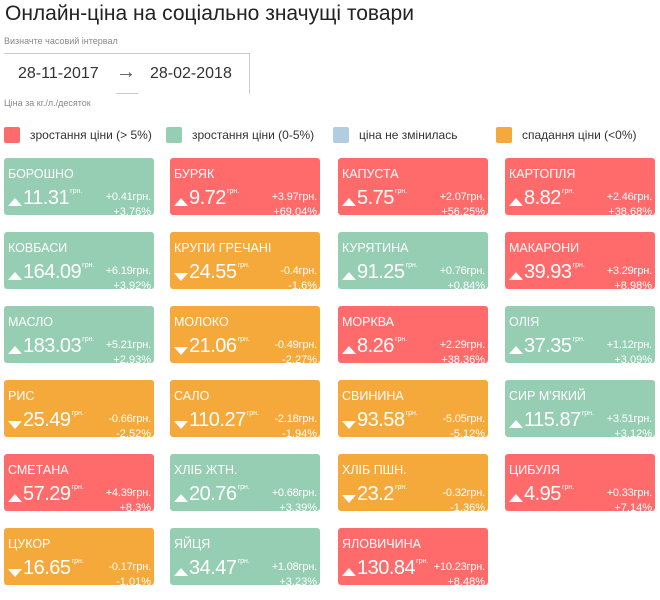 This screenshot has height=600, width=660. I want to click on product-name: КАРТОПЛЯ, so click(542, 174).